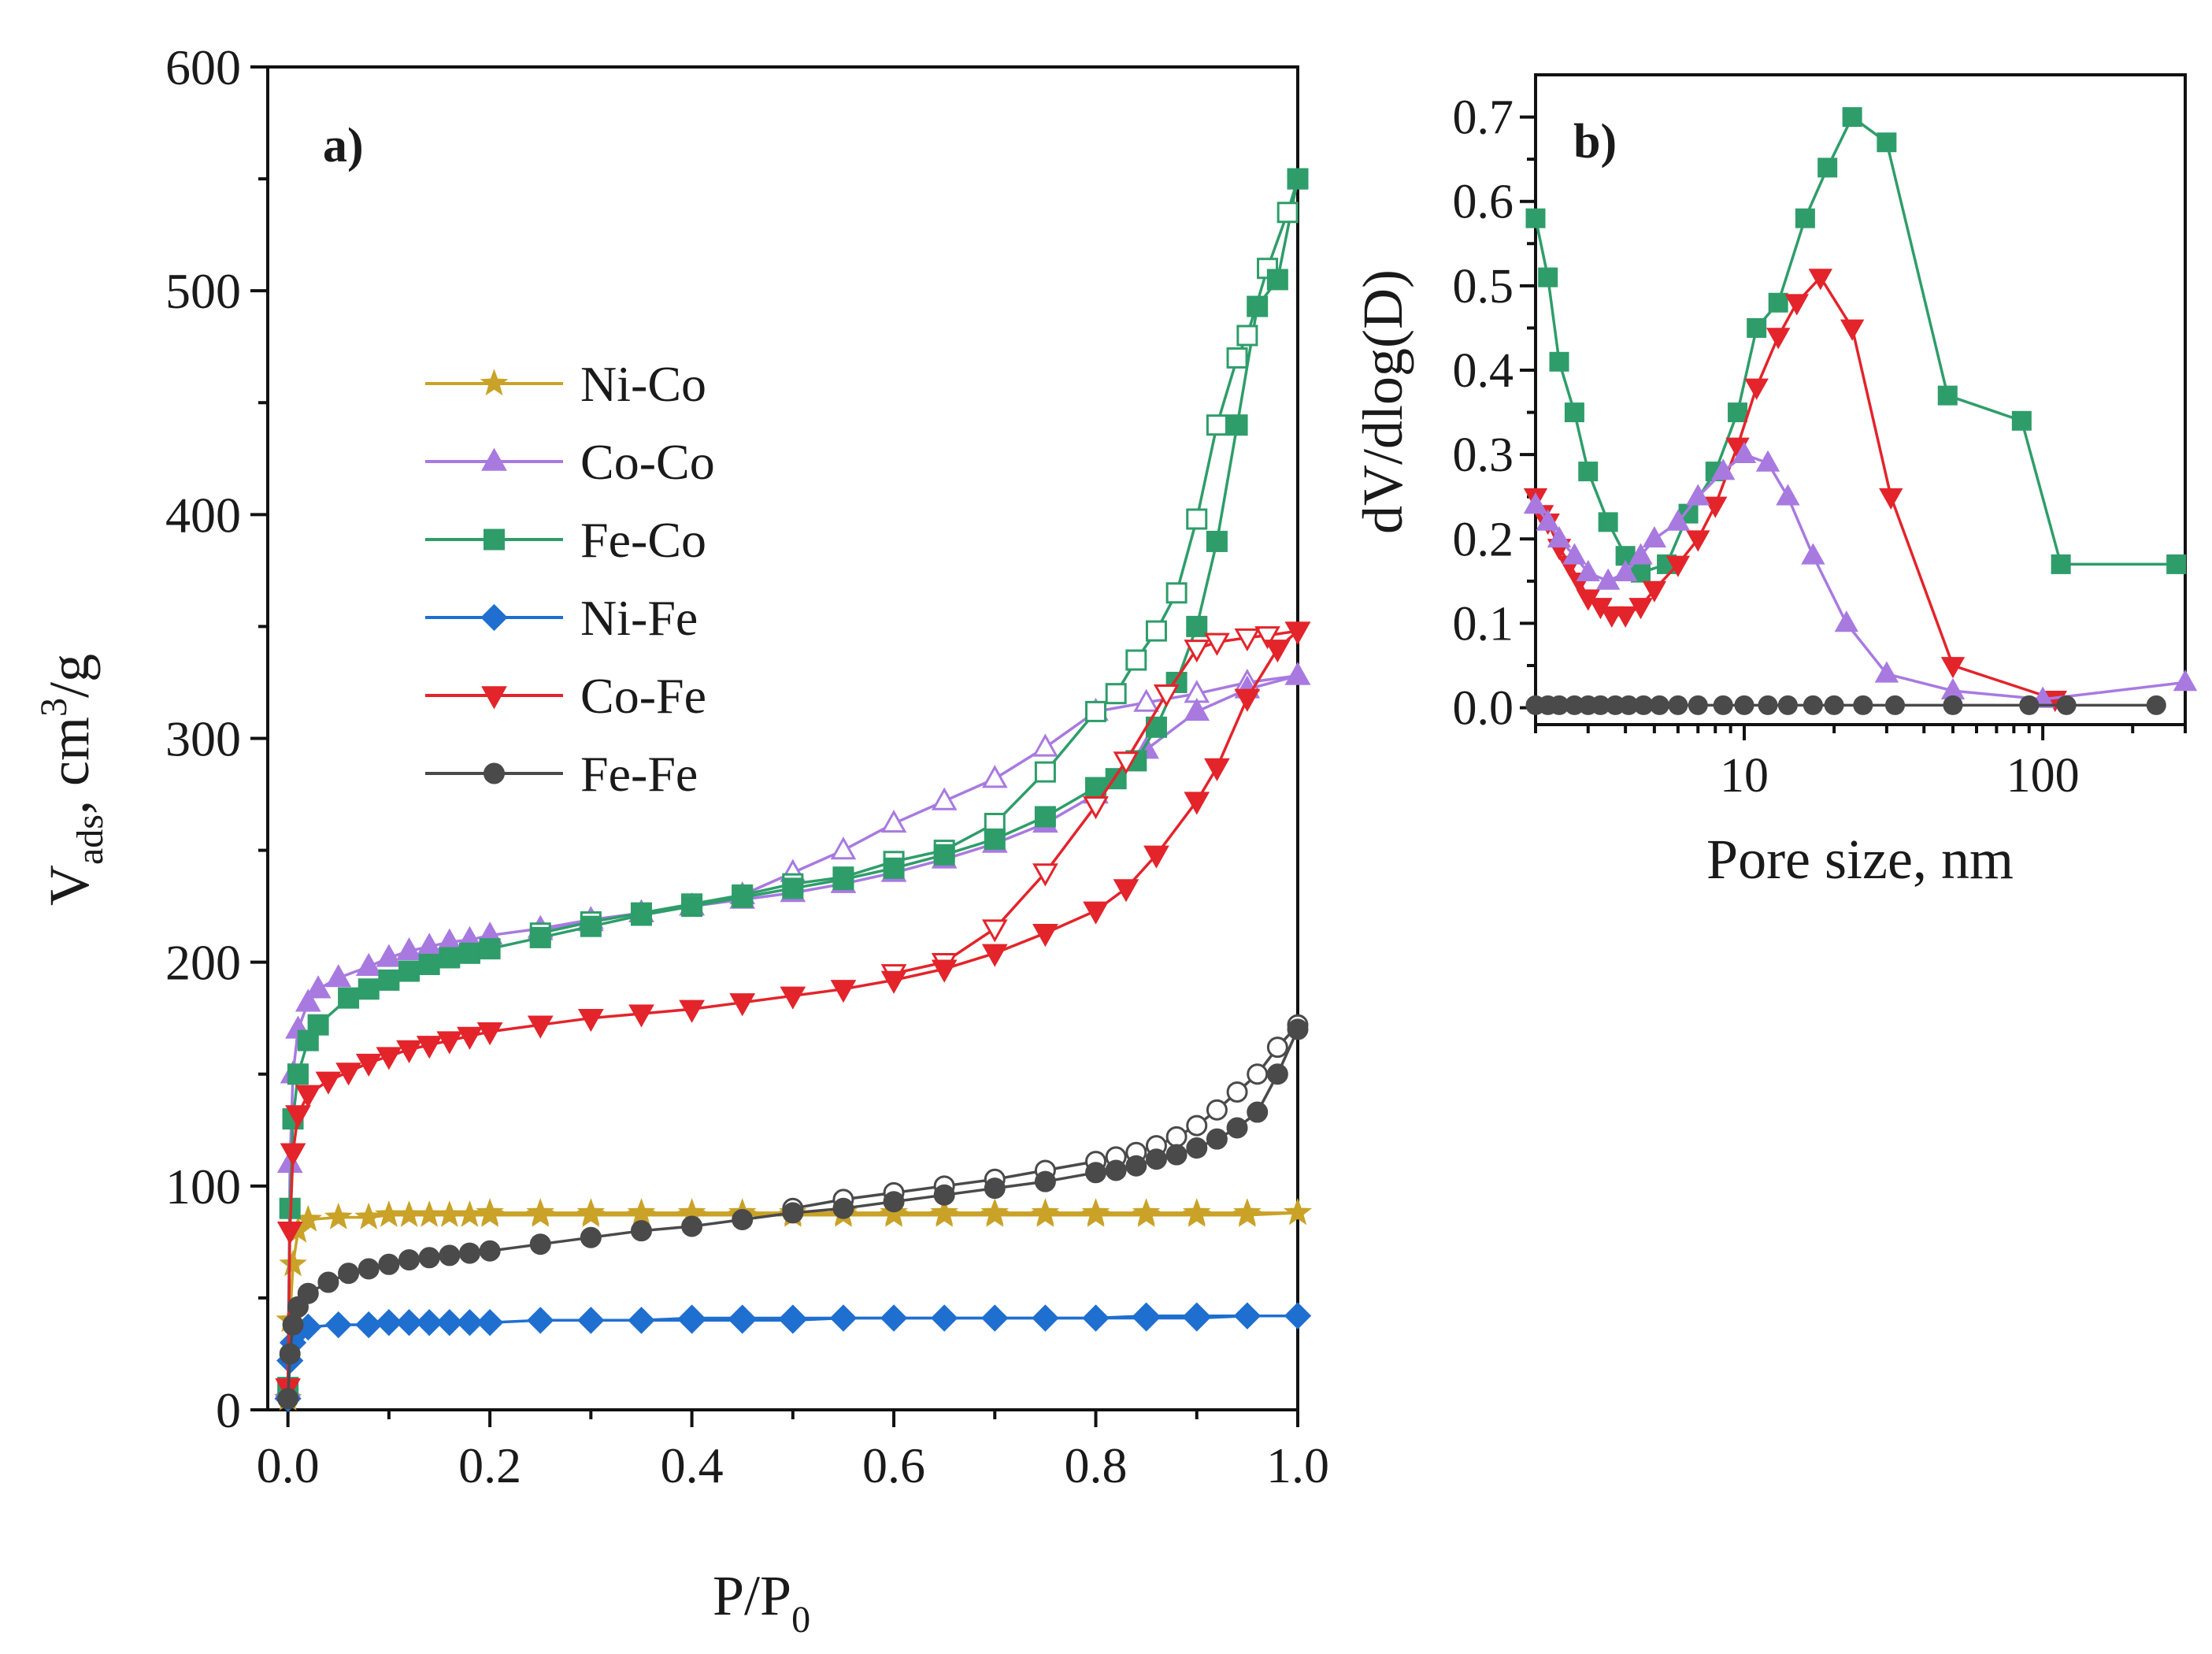 Image resolution: width=2212 pixels, height=1654 pixels. What do you see at coordinates (1483, 455) in the screenshot?
I see `b-ytick-label: 0.3` at bounding box center [1483, 455].